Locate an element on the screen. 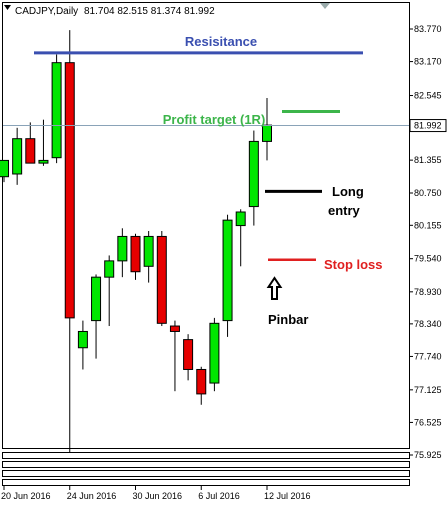 The height and width of the screenshot is (505, 448). x-tick-label: 30 Jun 2016 is located at coordinates (158, 496).